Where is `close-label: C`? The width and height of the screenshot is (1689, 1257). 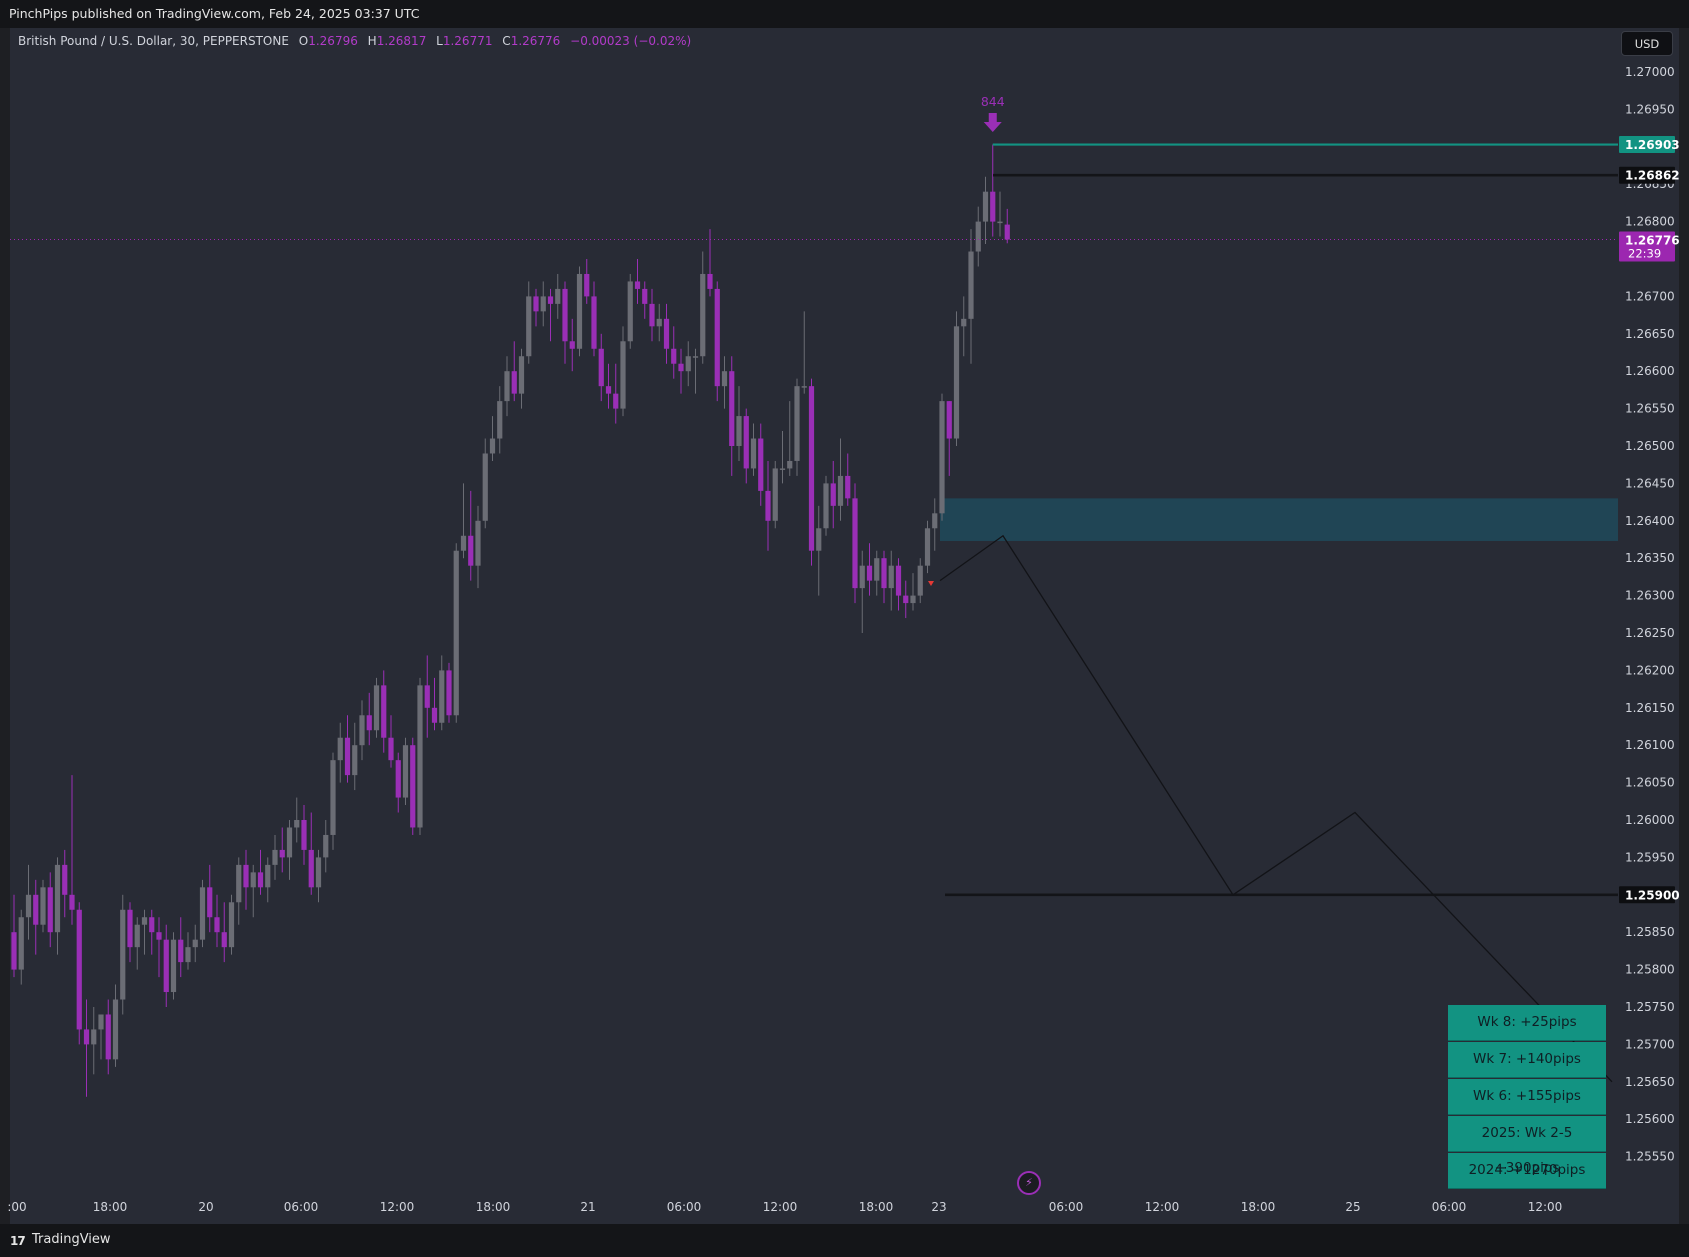
close-label: C is located at coordinates (506, 41).